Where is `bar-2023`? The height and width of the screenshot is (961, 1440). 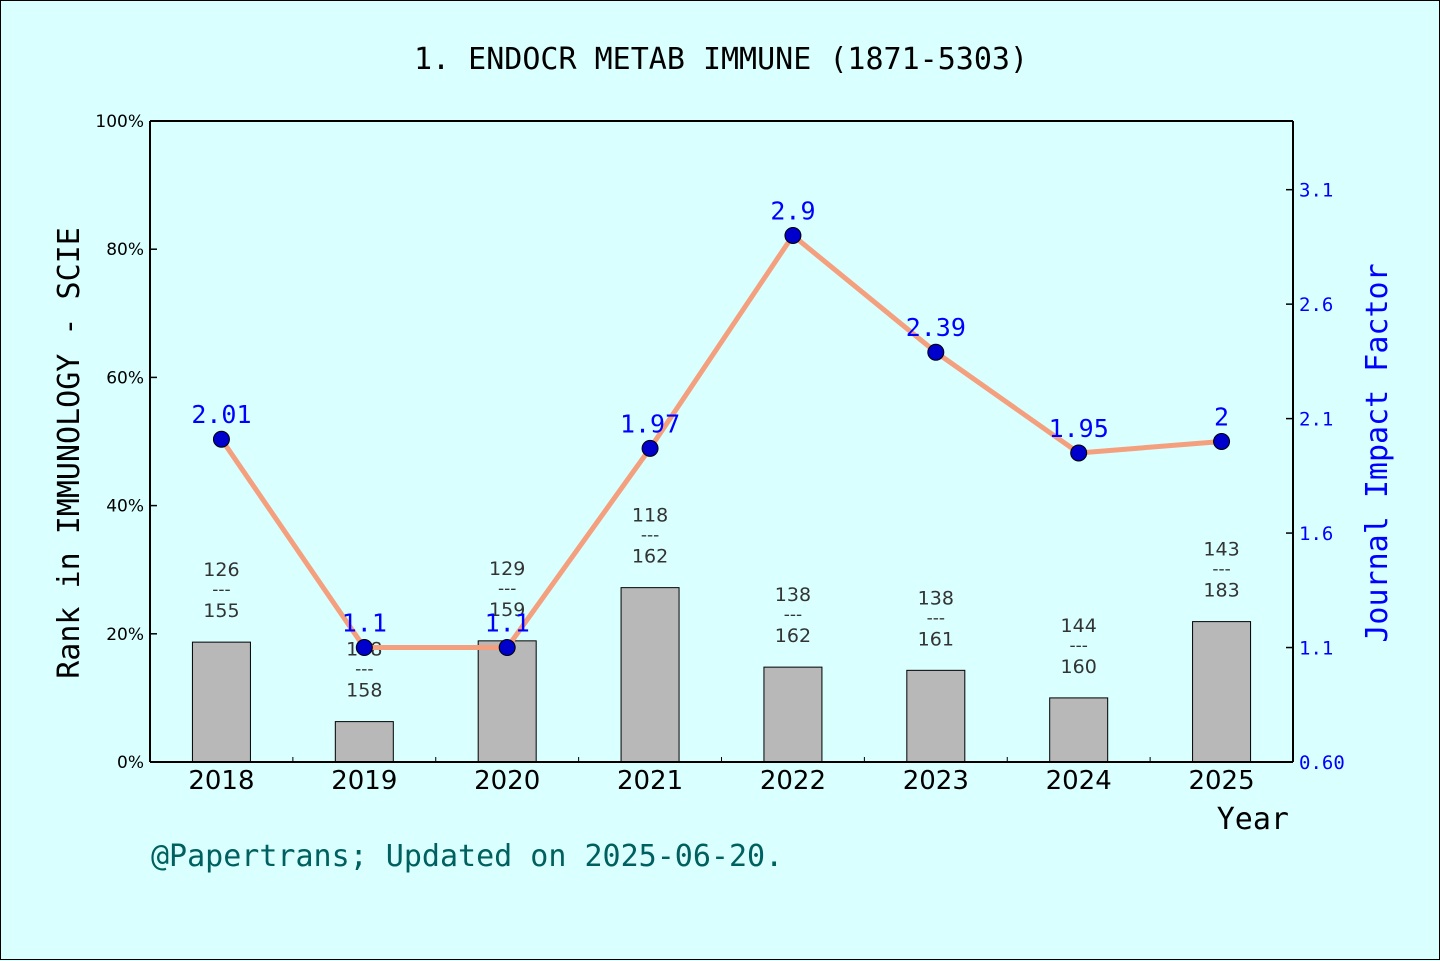
bar-2023 is located at coordinates (936, 716).